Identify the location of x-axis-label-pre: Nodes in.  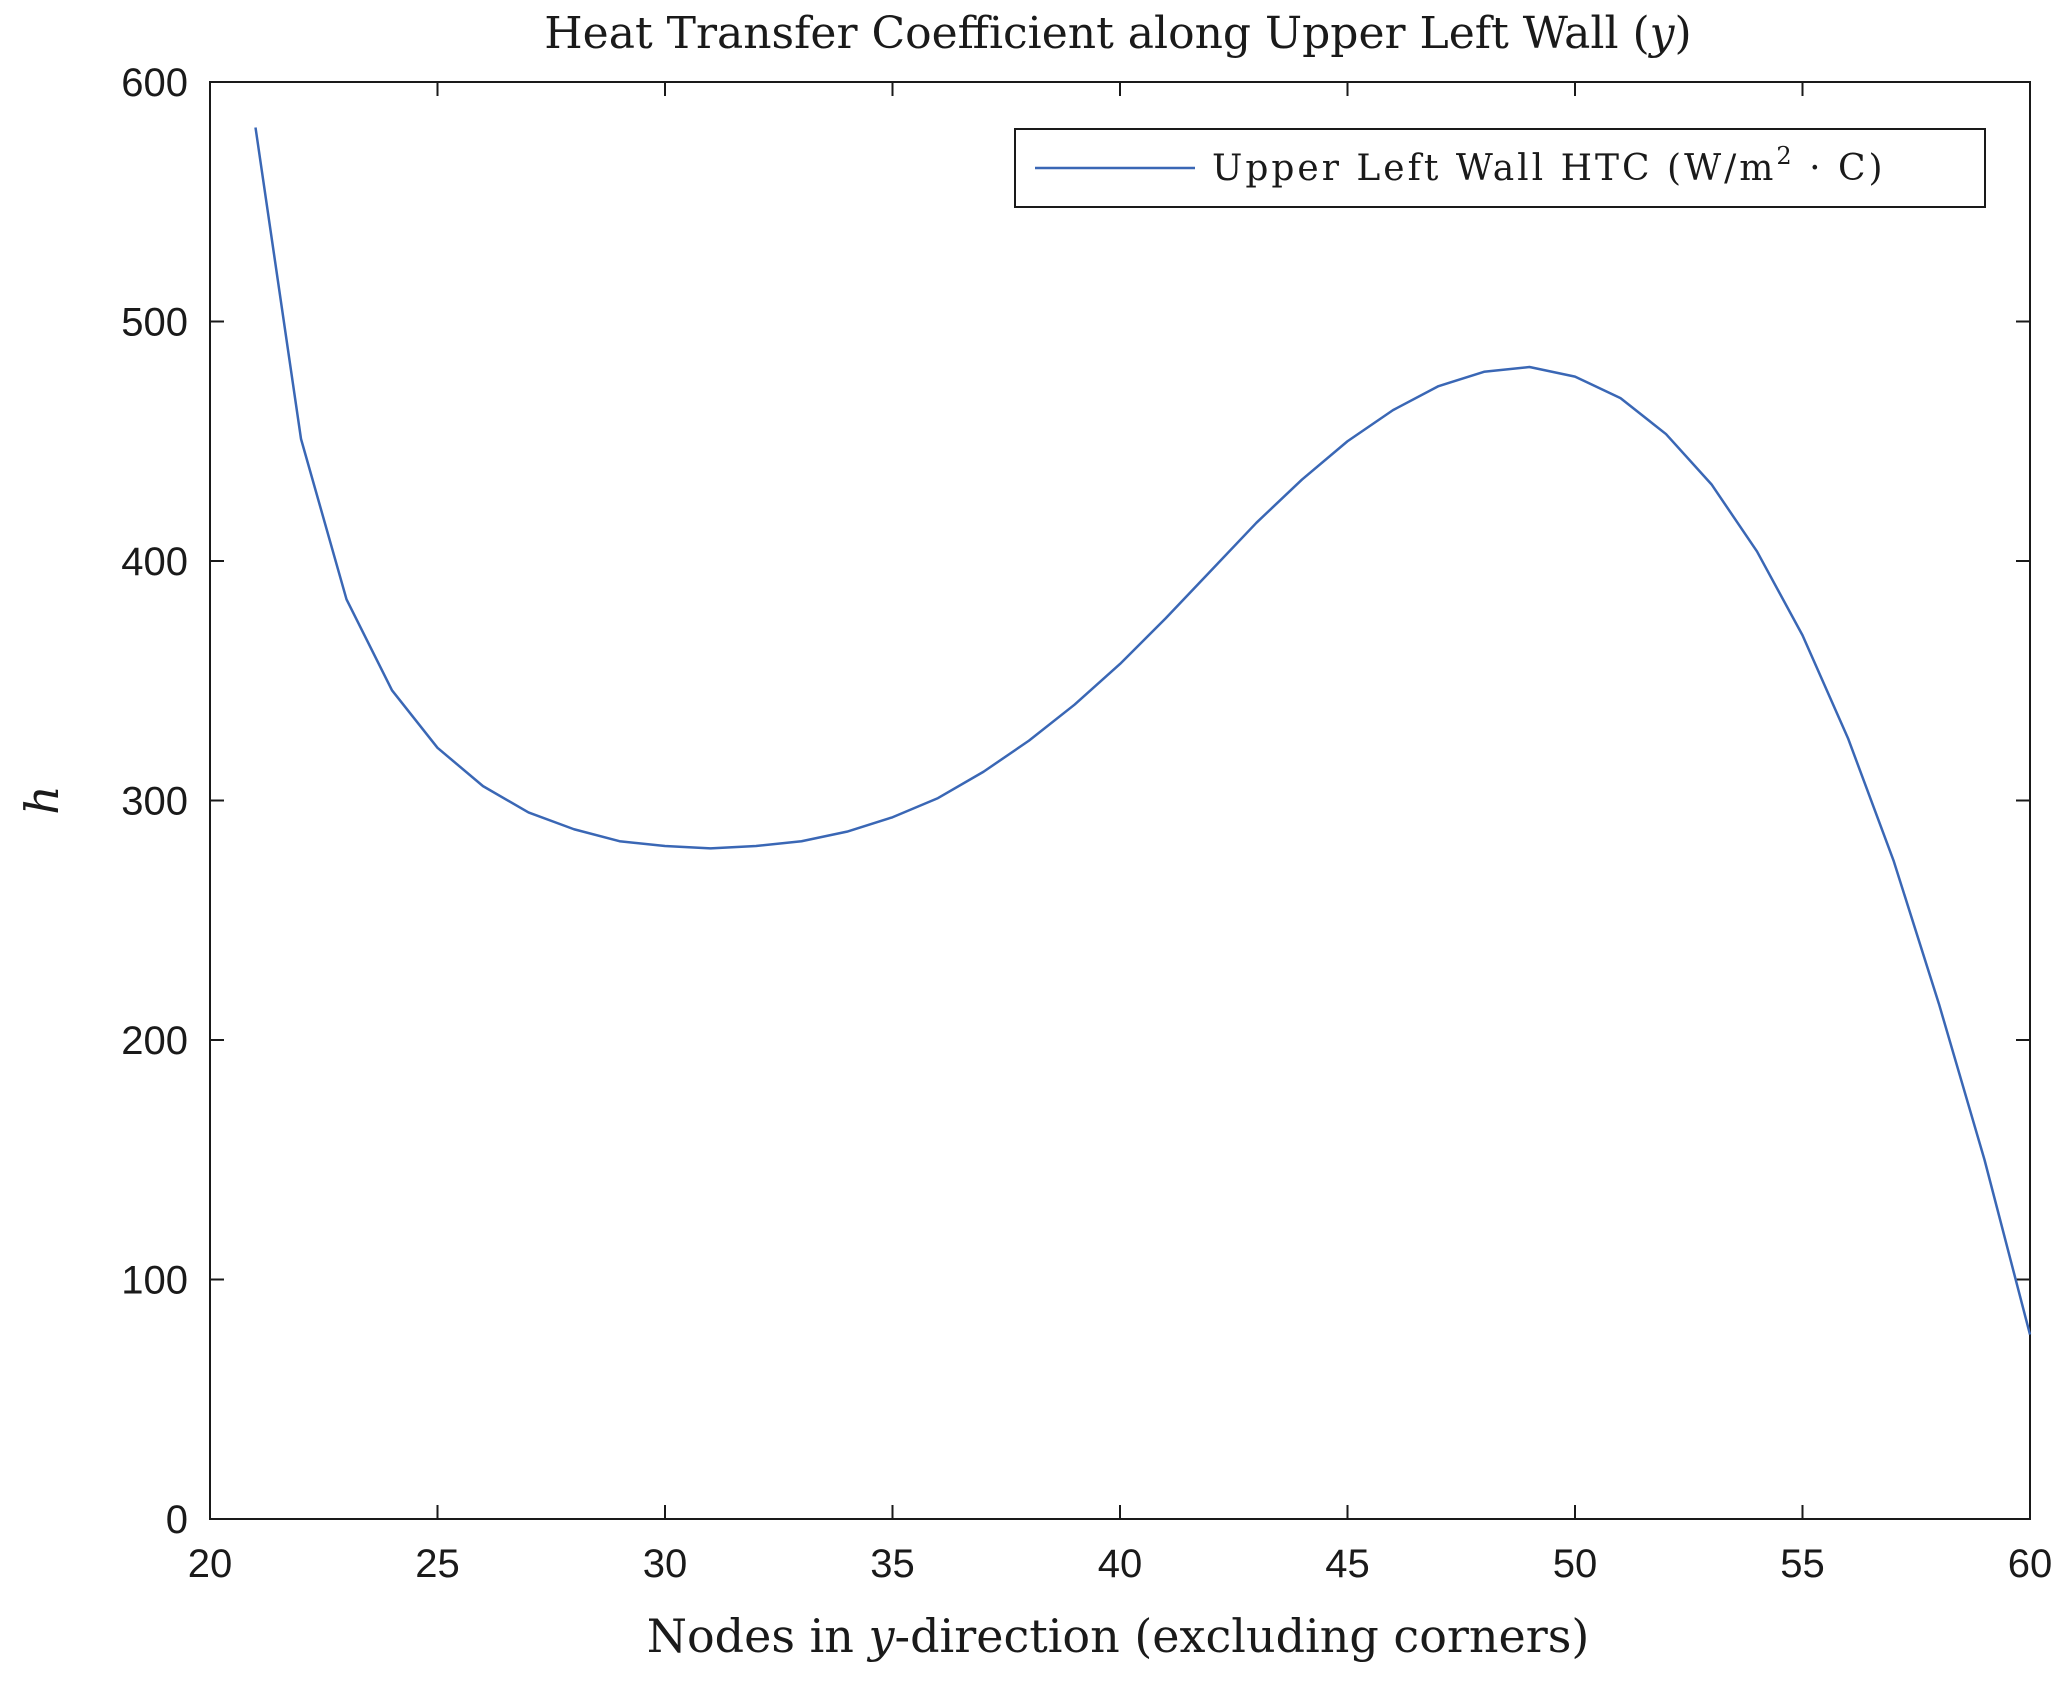
(758, 1636).